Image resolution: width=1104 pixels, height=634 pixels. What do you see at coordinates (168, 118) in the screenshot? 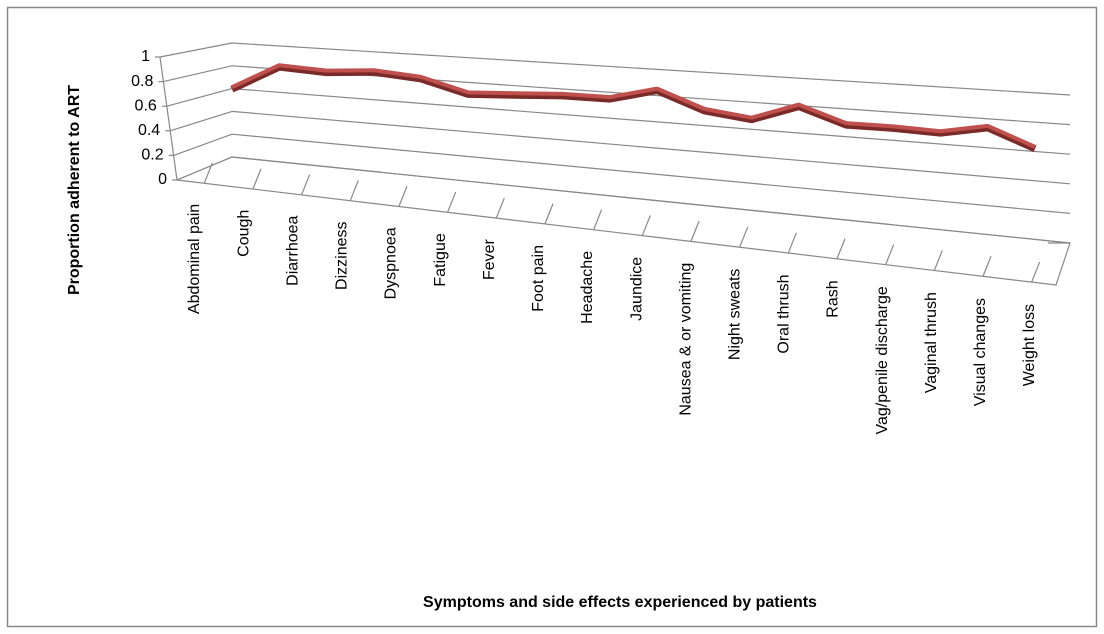
I see `y-axis` at bounding box center [168, 118].